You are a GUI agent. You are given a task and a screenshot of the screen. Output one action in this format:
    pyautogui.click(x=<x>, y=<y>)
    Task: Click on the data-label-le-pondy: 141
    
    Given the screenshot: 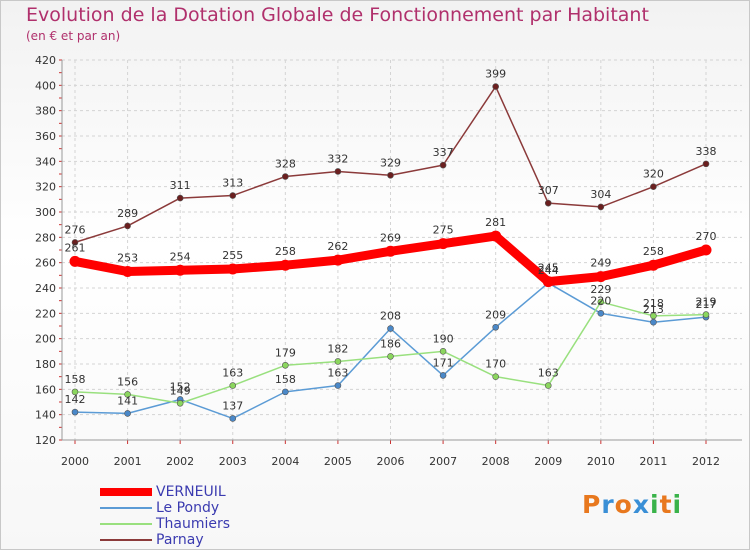 What is the action you would take?
    pyautogui.click(x=127, y=400)
    